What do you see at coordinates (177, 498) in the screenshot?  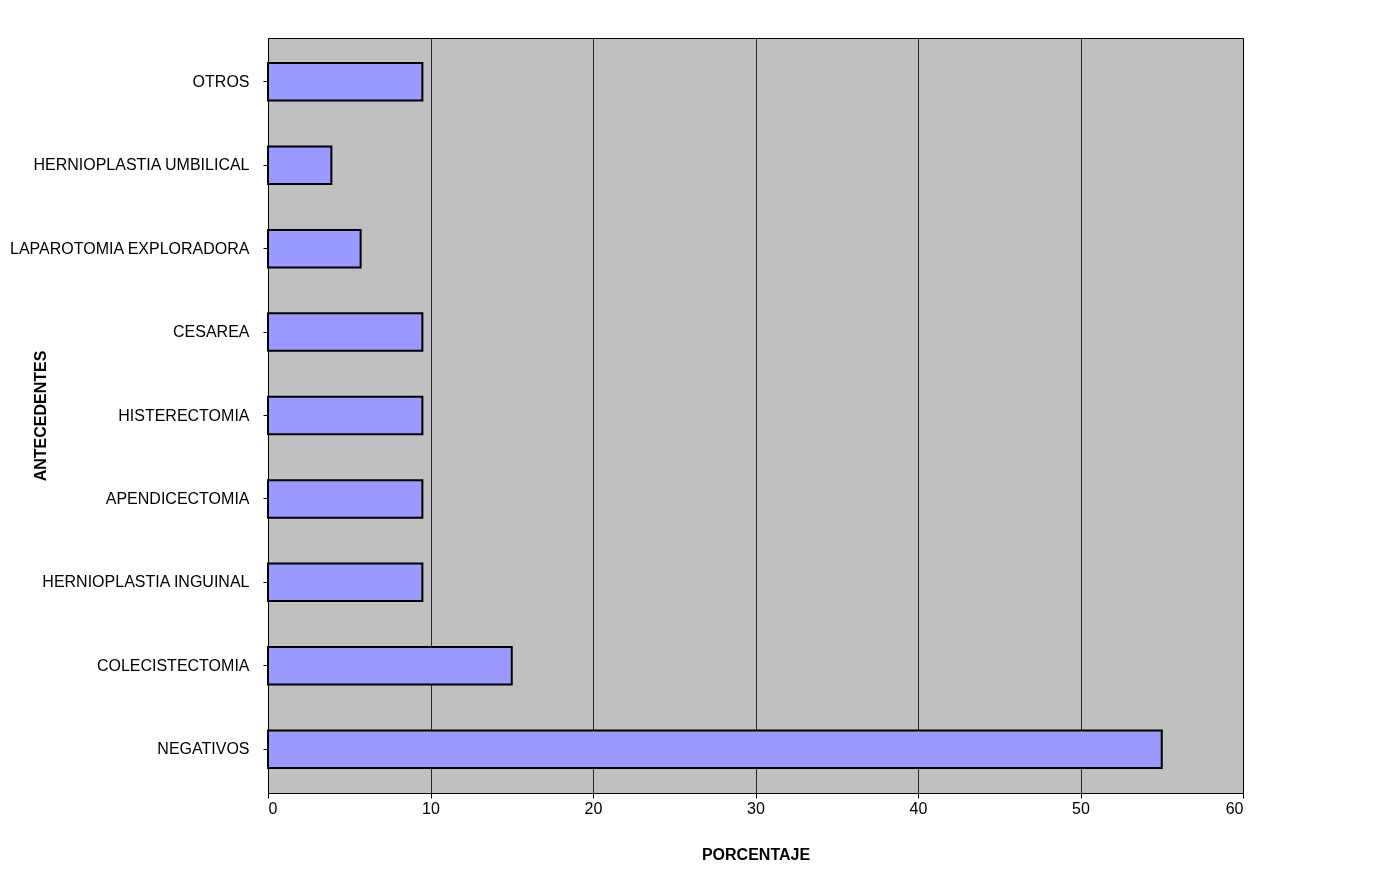 I see `y-tick-label: APENDICECTOMIA` at bounding box center [177, 498].